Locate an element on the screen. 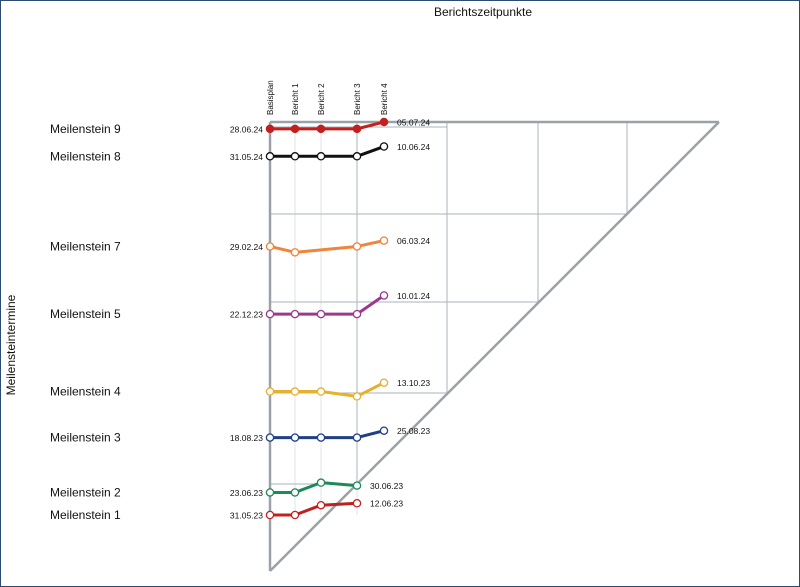 The image size is (800, 587). milestone-label: Meilenstein 1 is located at coordinates (85, 515).